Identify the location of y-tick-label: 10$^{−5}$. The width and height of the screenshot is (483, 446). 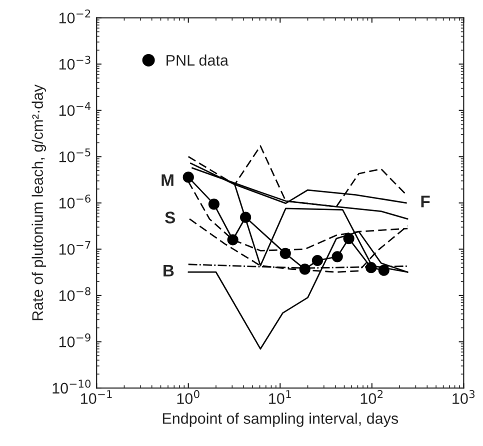
(74, 155).